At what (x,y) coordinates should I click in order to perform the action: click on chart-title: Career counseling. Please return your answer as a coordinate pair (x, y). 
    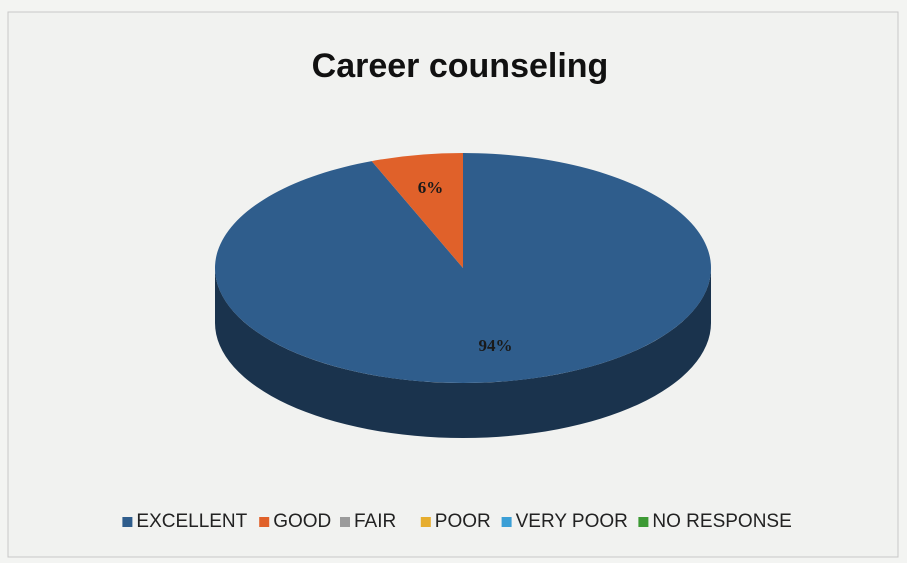
    Looking at the image, I should click on (460, 66).